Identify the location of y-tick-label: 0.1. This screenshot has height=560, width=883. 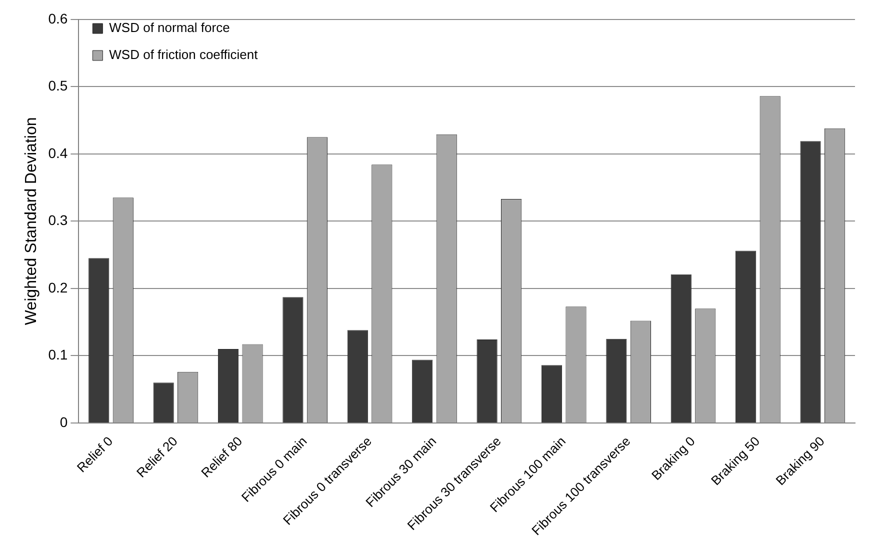
(58, 354).